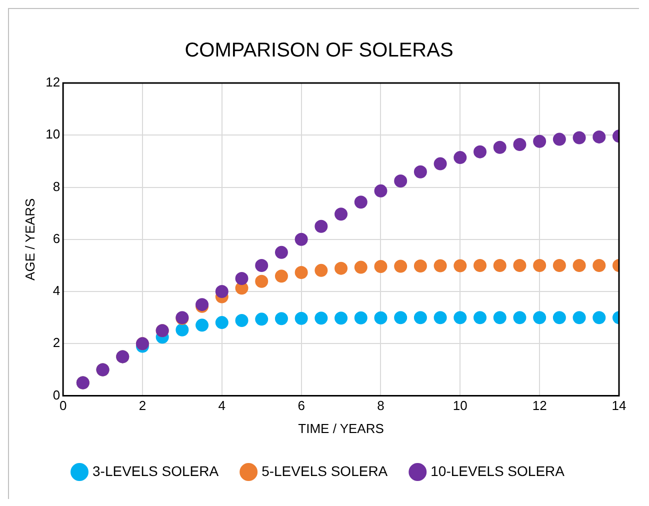  What do you see at coordinates (619, 406) in the screenshot?
I see `x-tick-label: 14` at bounding box center [619, 406].